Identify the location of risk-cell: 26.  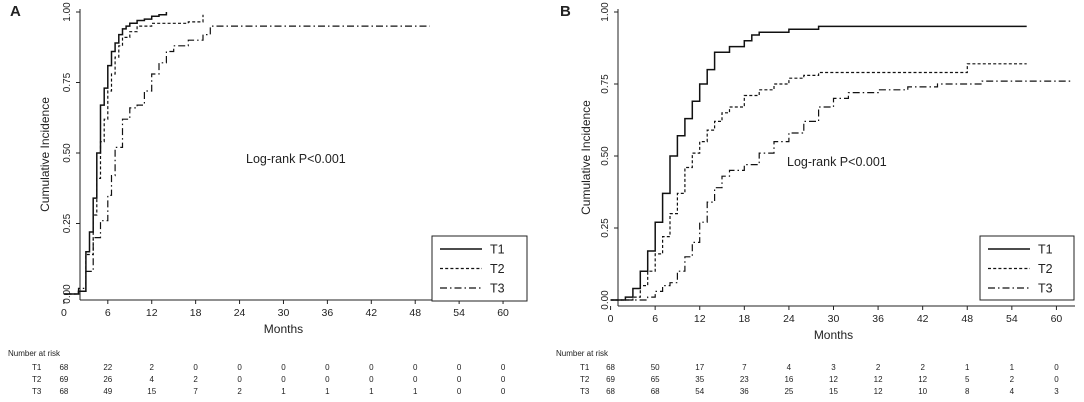
(107, 379).